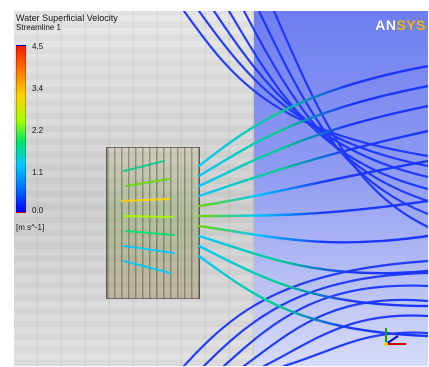  Describe the element at coordinates (38, 46) in the screenshot. I see `legend-tick: 4.5` at that location.